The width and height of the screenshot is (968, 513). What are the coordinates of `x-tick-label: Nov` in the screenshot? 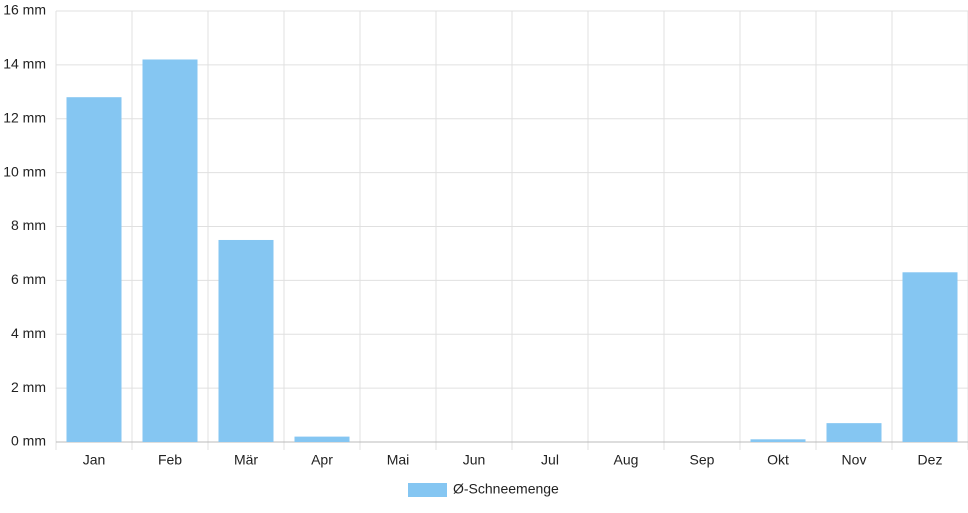 It's located at (854, 460).